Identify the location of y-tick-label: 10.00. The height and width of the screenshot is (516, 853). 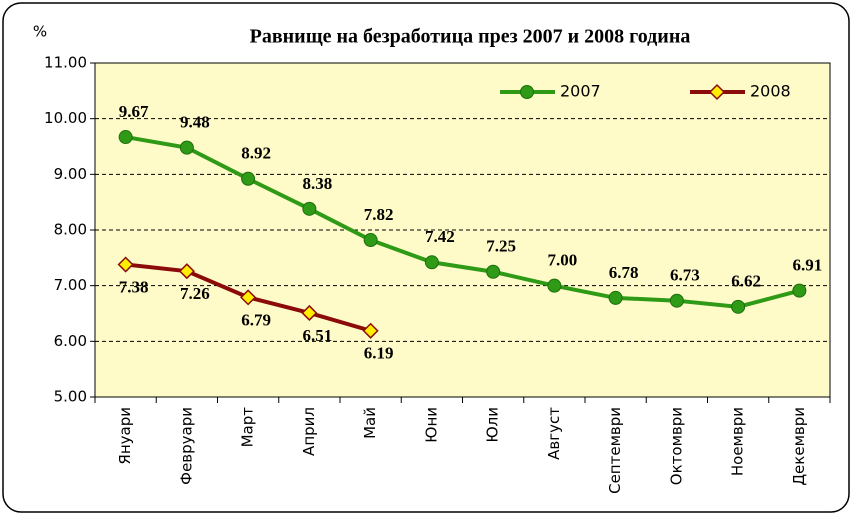
(65, 118).